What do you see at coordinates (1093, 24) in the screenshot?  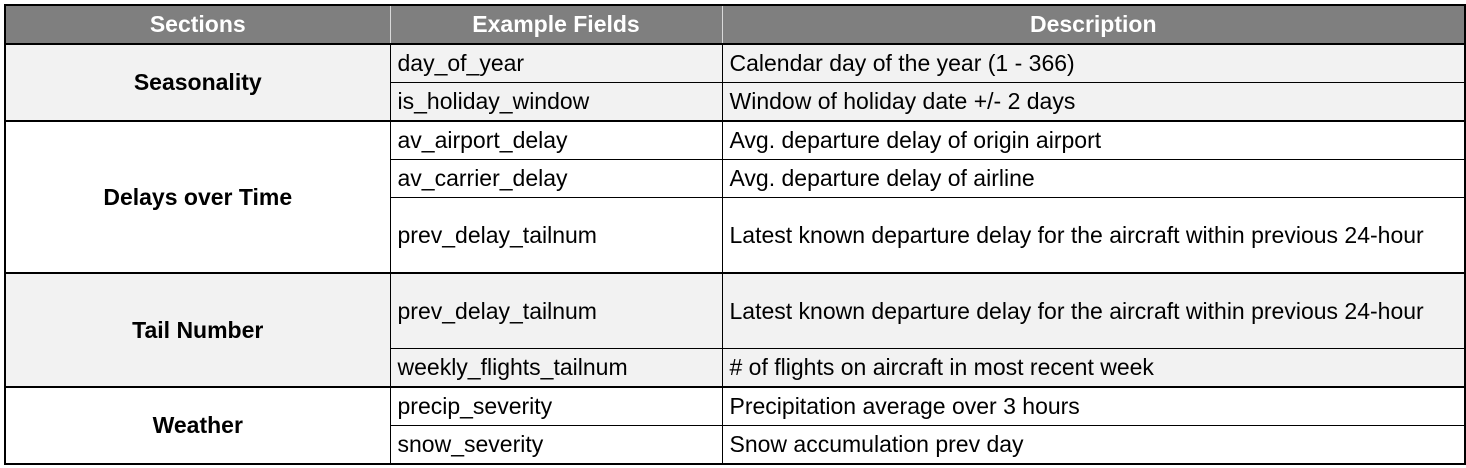 I see `header-description: Description` at bounding box center [1093, 24].